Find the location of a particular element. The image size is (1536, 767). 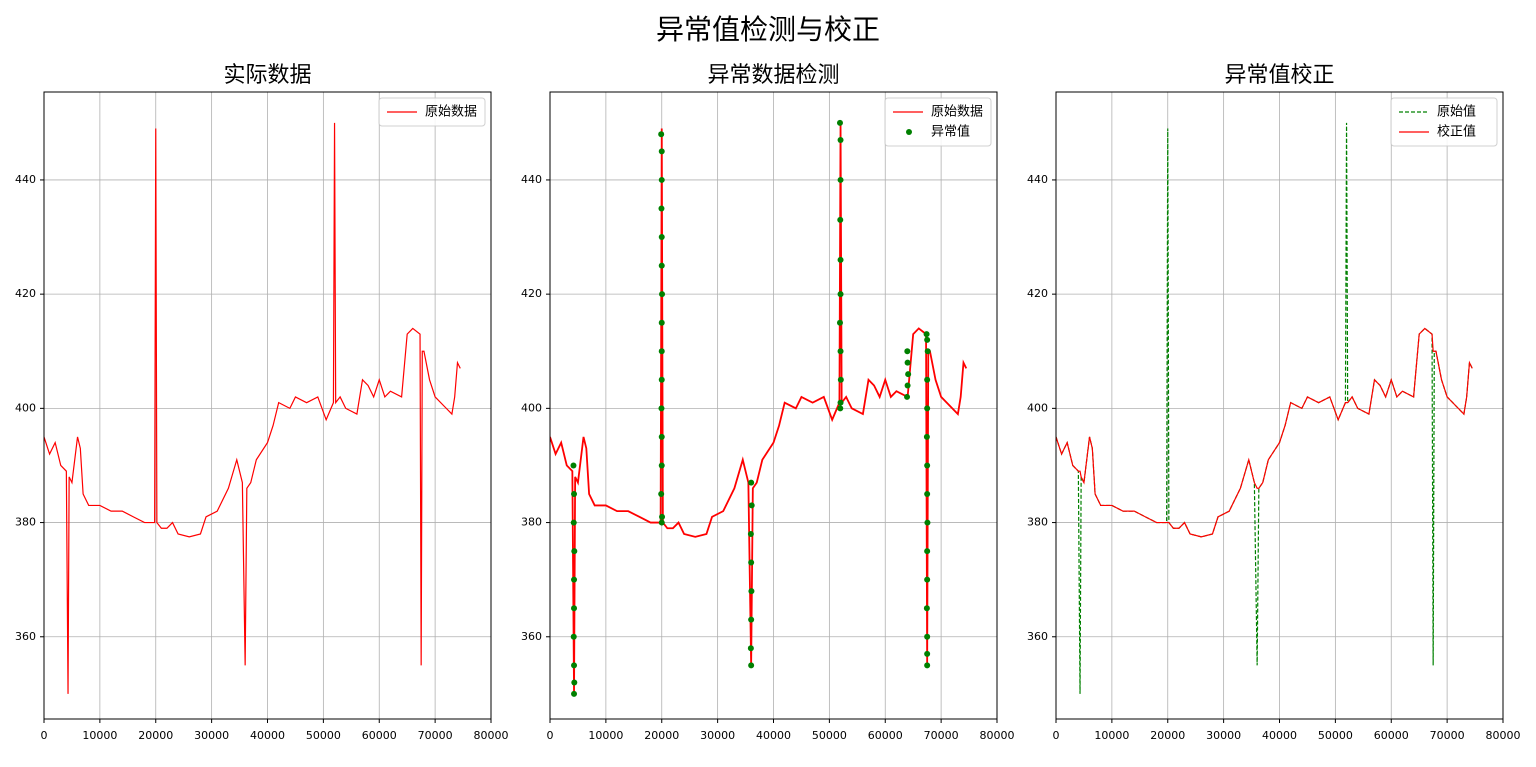

legend-marker is located at coordinates (909, 132).